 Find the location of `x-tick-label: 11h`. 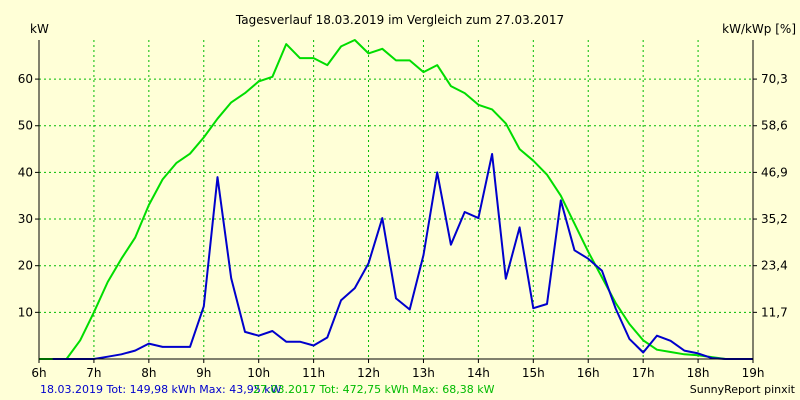

x-tick-label: 11h is located at coordinates (313, 373).